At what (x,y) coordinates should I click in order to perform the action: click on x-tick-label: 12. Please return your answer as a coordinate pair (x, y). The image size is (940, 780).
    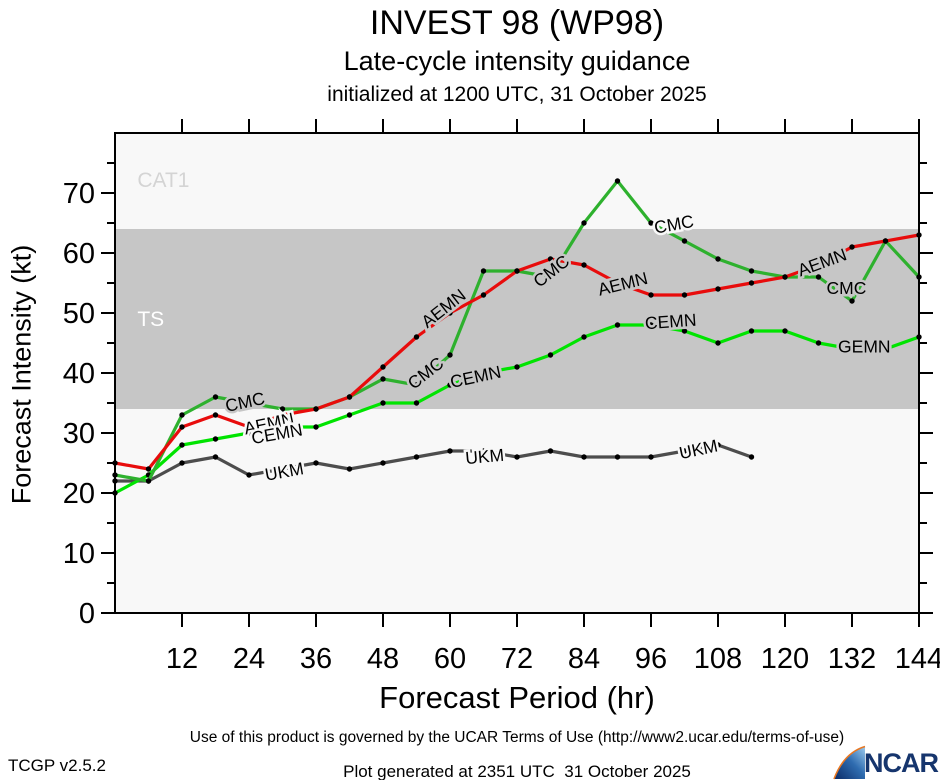
    Looking at the image, I should click on (182, 659).